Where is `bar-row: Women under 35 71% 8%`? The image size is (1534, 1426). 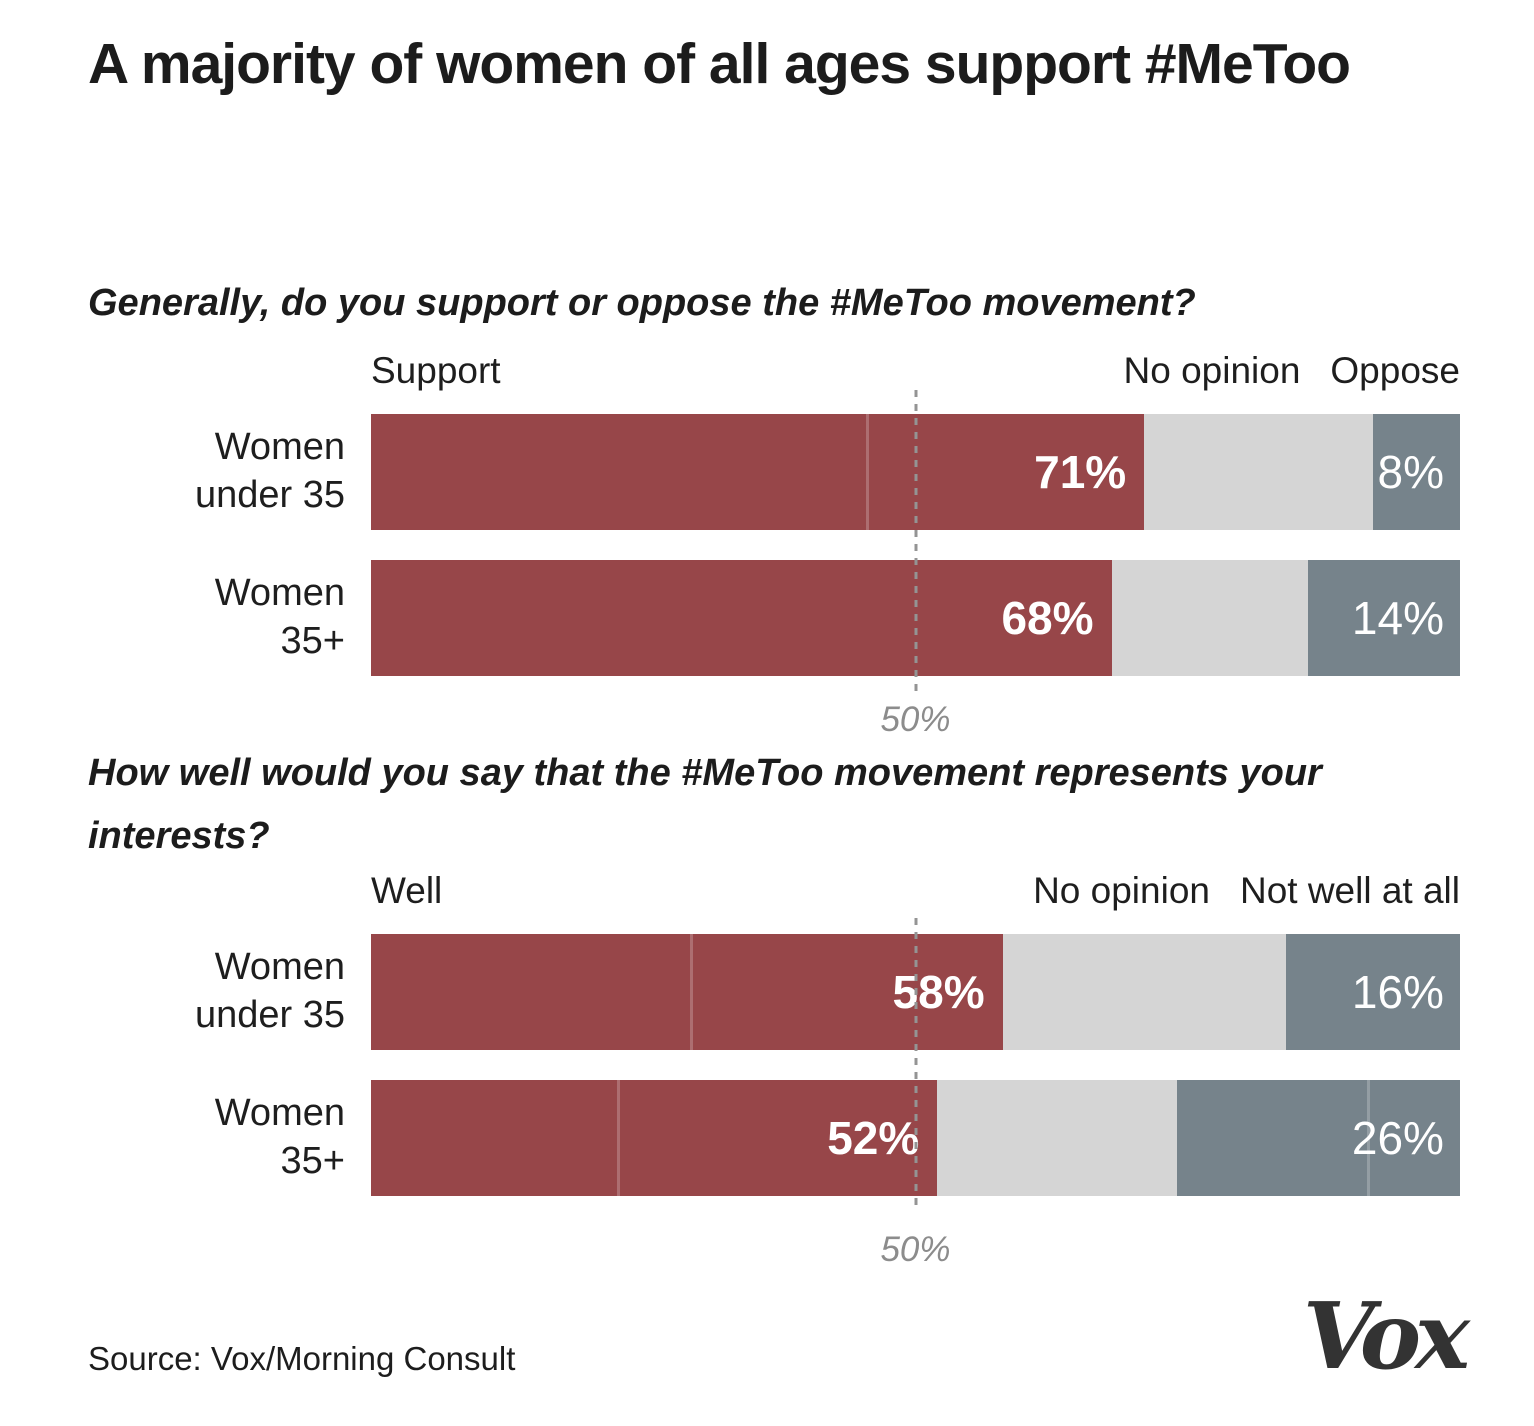
bar-row: Women under 35 71% 8% is located at coordinates (774, 472).